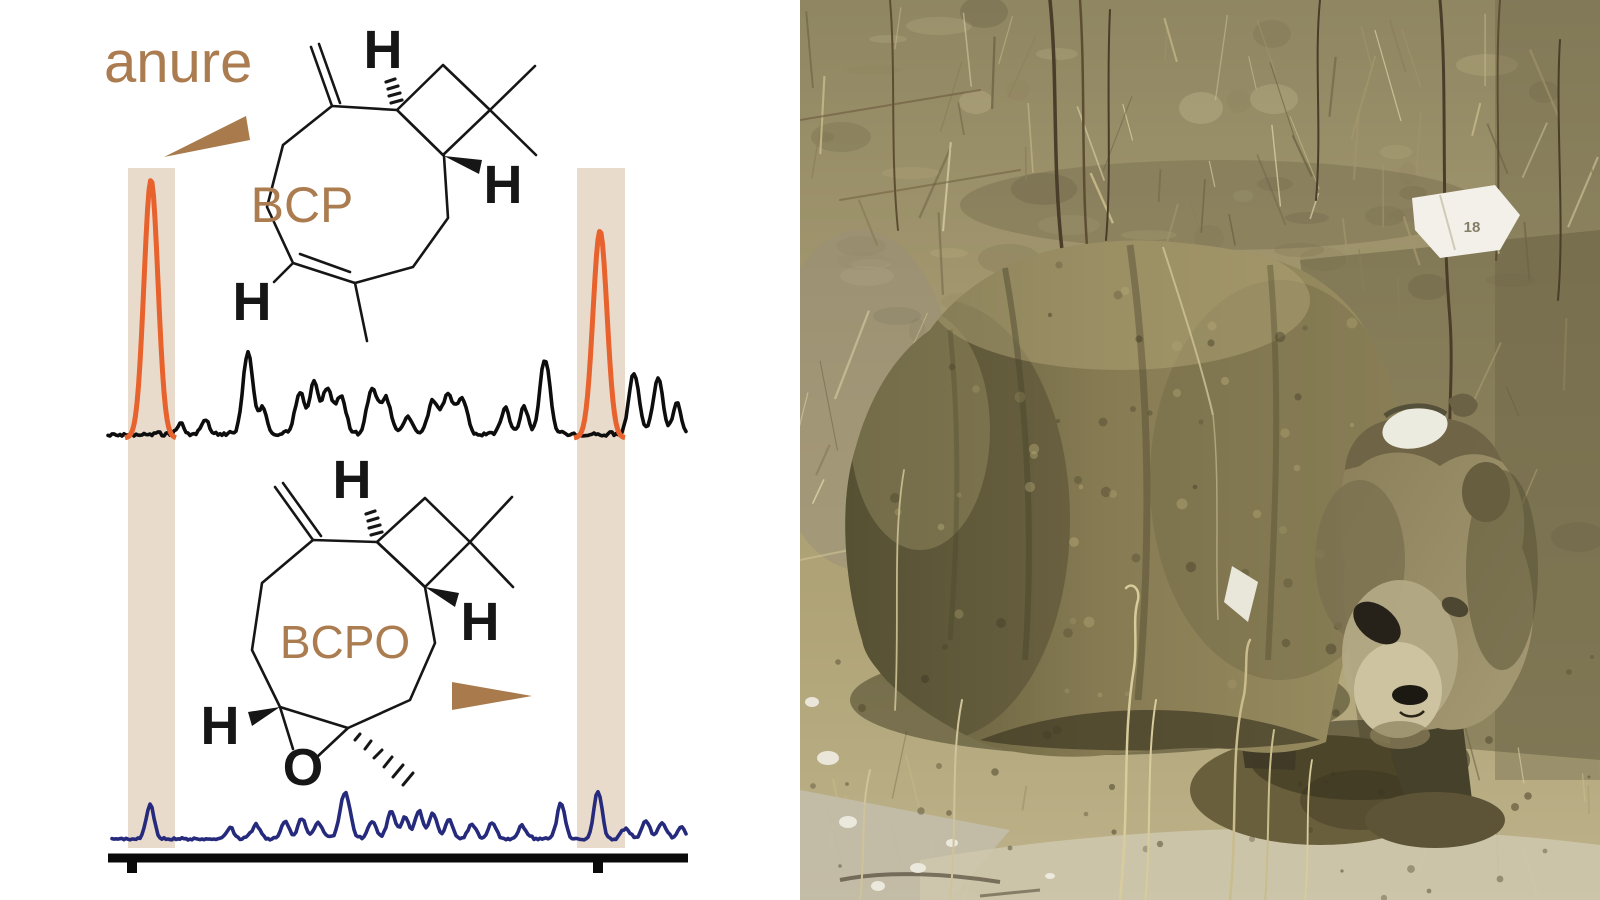 The height and width of the screenshot is (900, 1600). What do you see at coordinates (303, 768) in the screenshot?
I see `bcpo-oxygen: O` at bounding box center [303, 768].